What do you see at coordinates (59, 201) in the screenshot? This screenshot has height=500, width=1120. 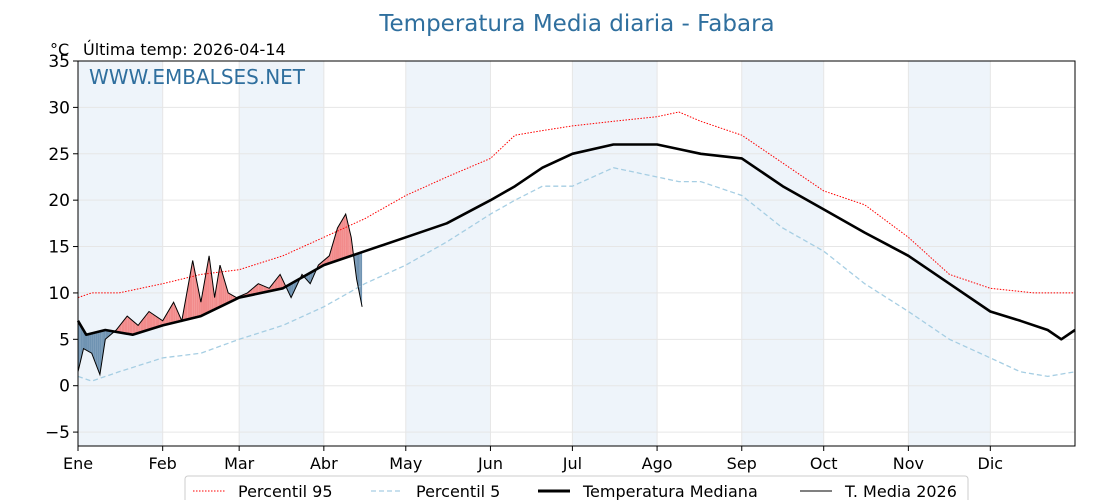 I see `y-tick-label: 20` at bounding box center [59, 201].